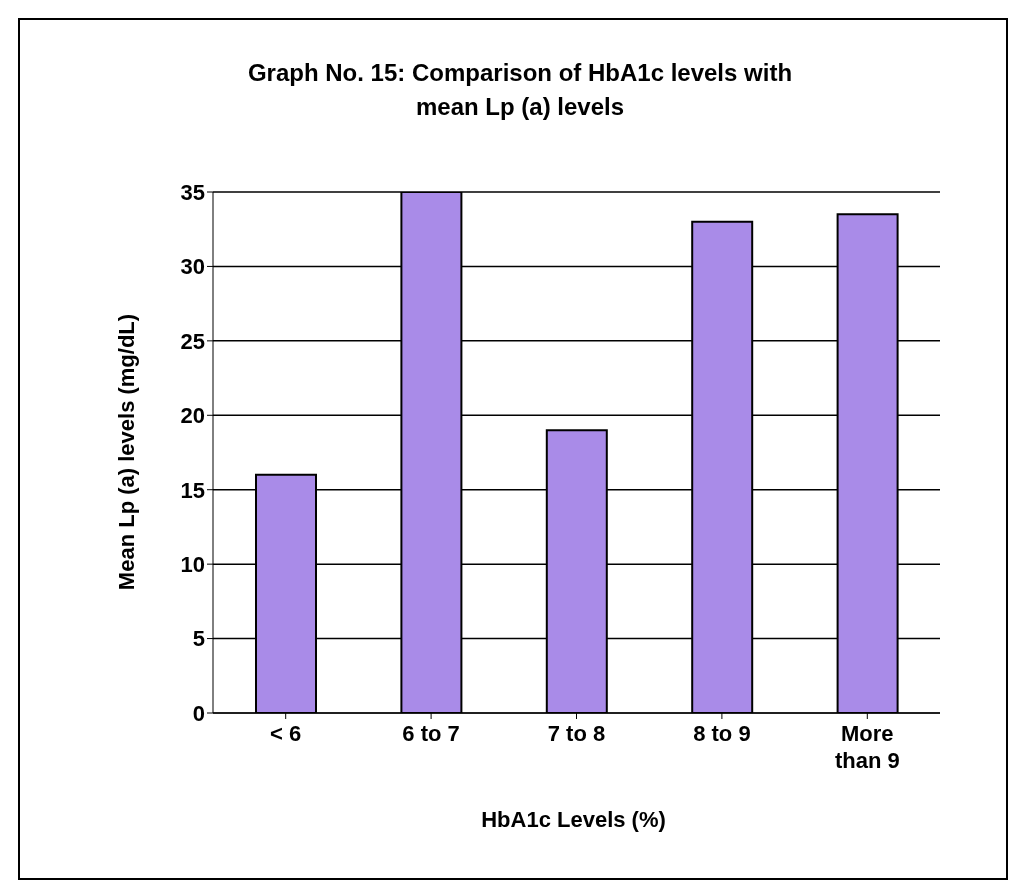 The height and width of the screenshot is (891, 1027). What do you see at coordinates (192, 341) in the screenshot?
I see `y-tick-label: 25` at bounding box center [192, 341].